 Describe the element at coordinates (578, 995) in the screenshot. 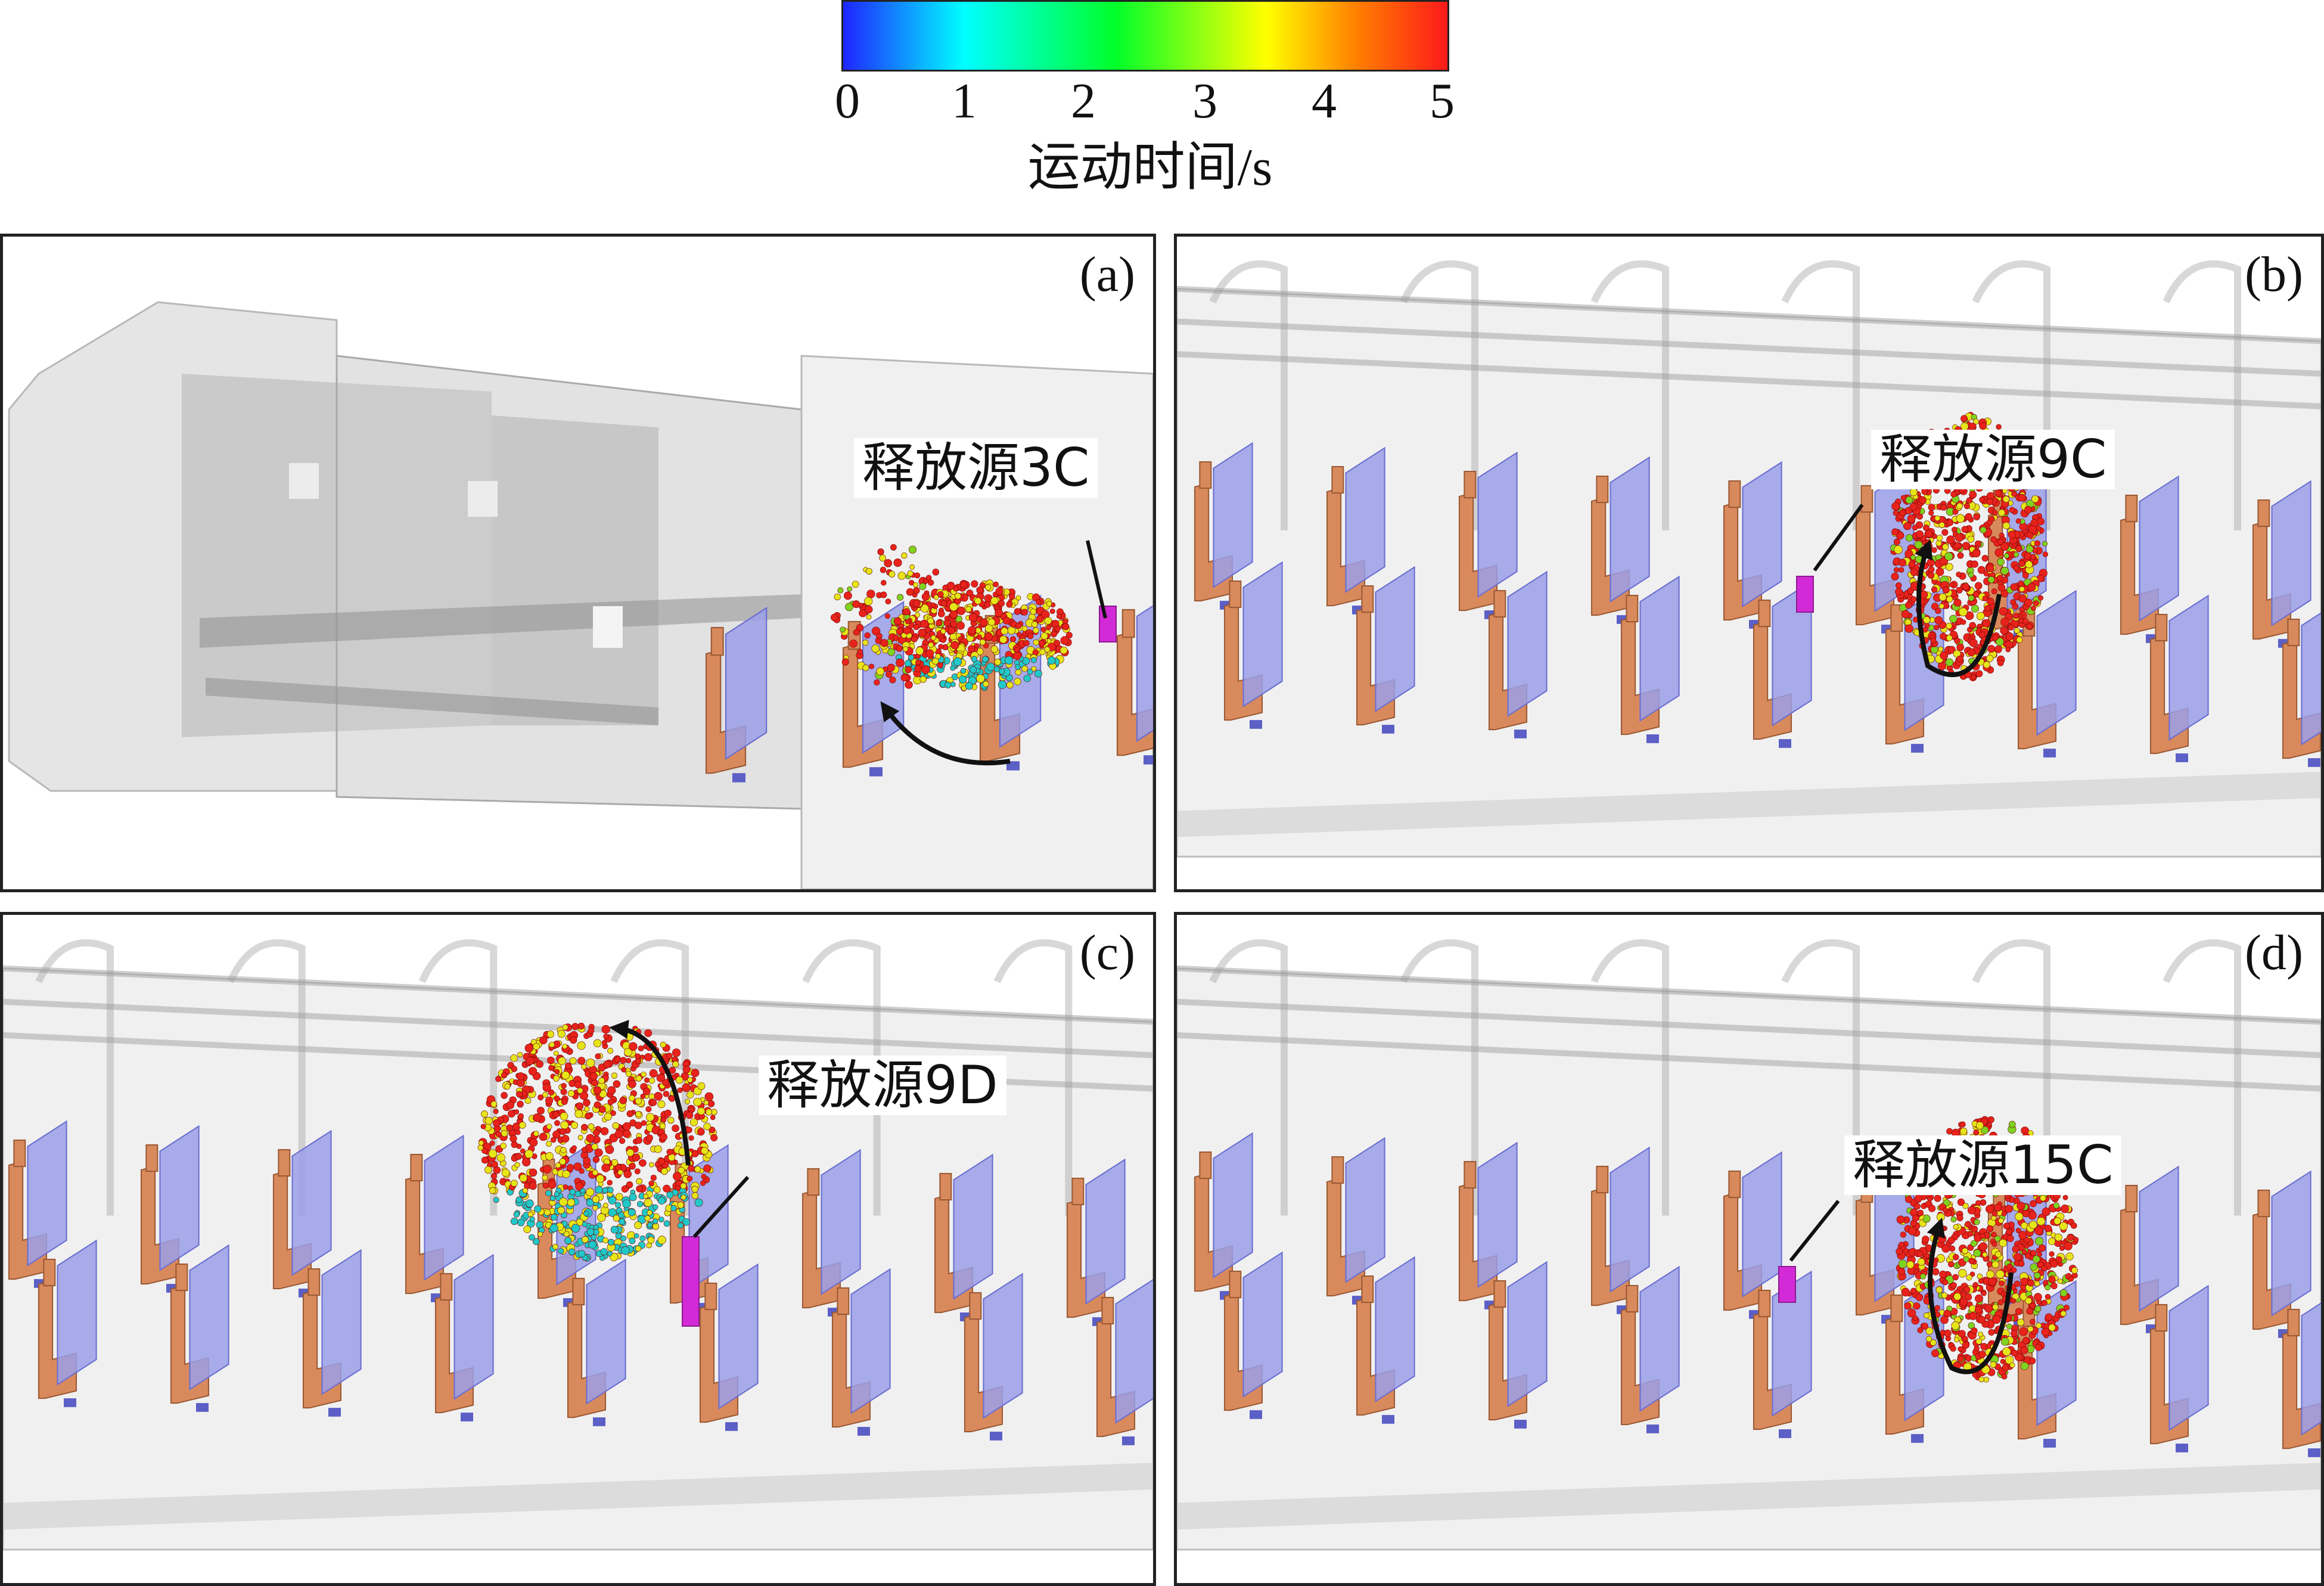

I see `roof-rail` at that location.